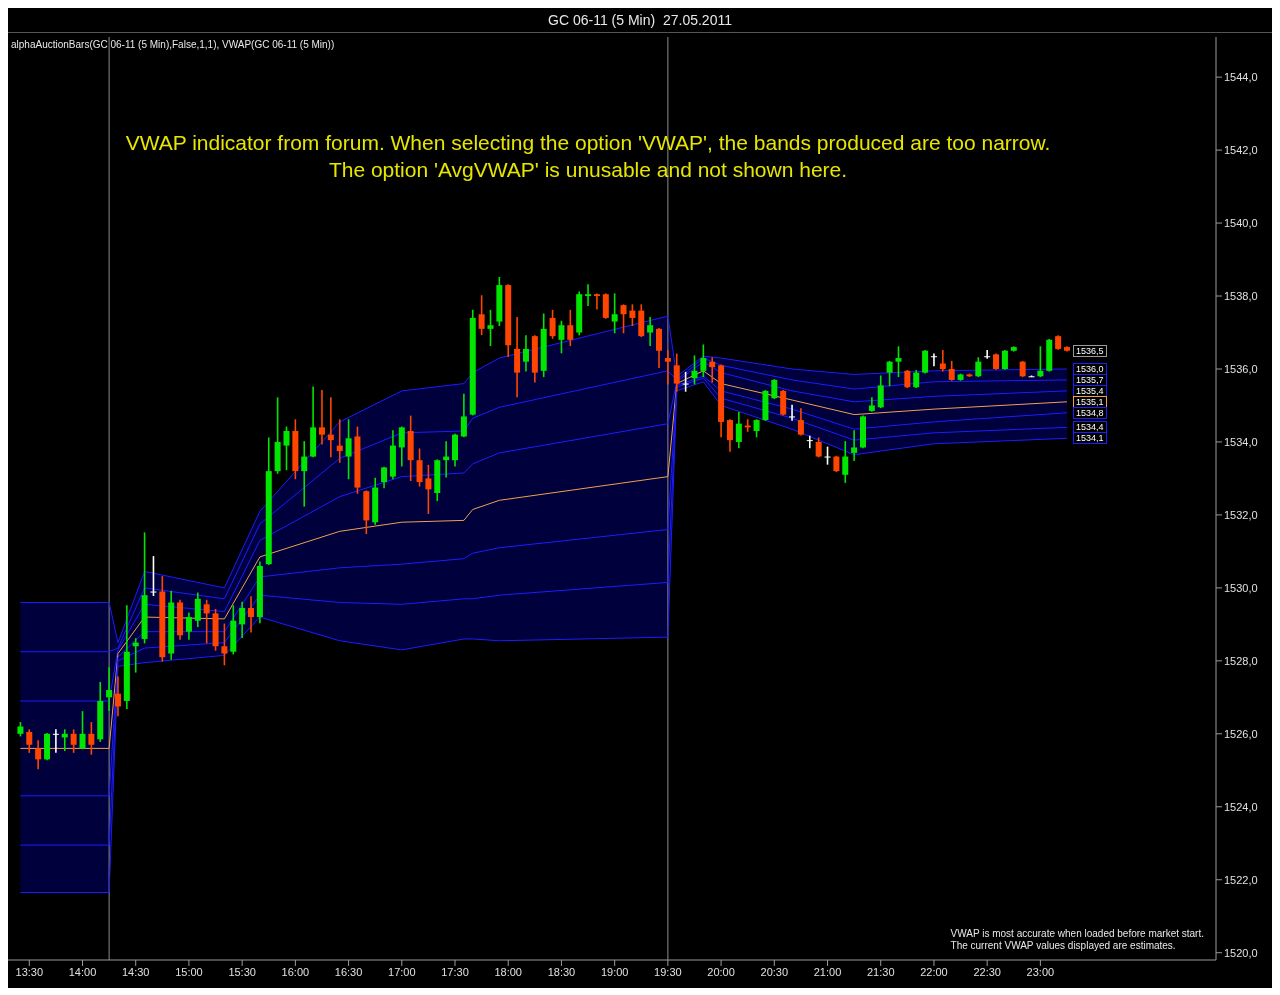 Image resolution: width=1280 pixels, height=995 pixels. What do you see at coordinates (1241, 879) in the screenshot?
I see `y-tick-label: 1522,0` at bounding box center [1241, 879].